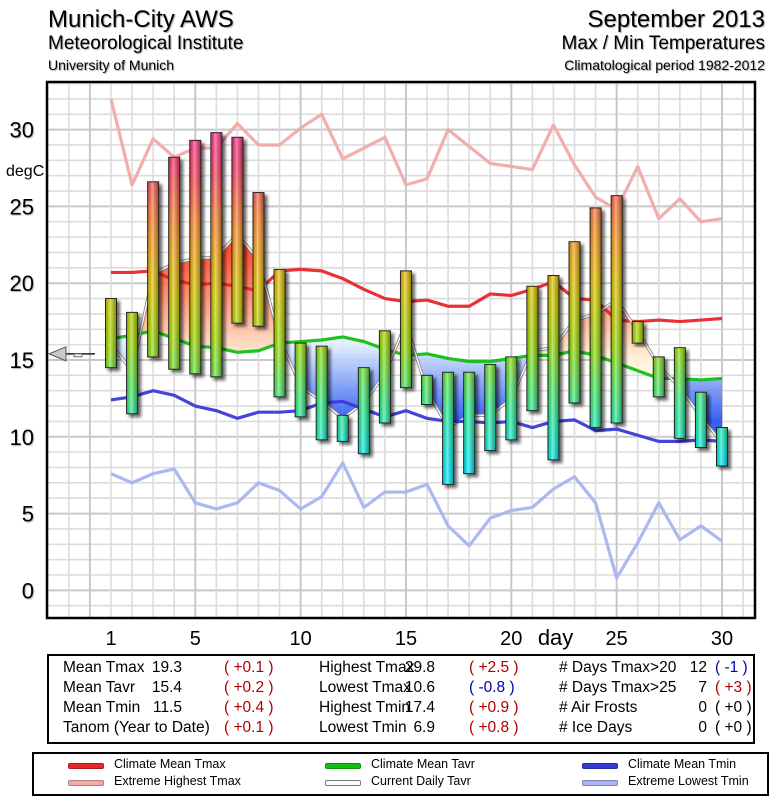 The width and height of the screenshot is (775, 800). I want to click on legend-label: Extreme Highest Tmax, so click(177, 781).